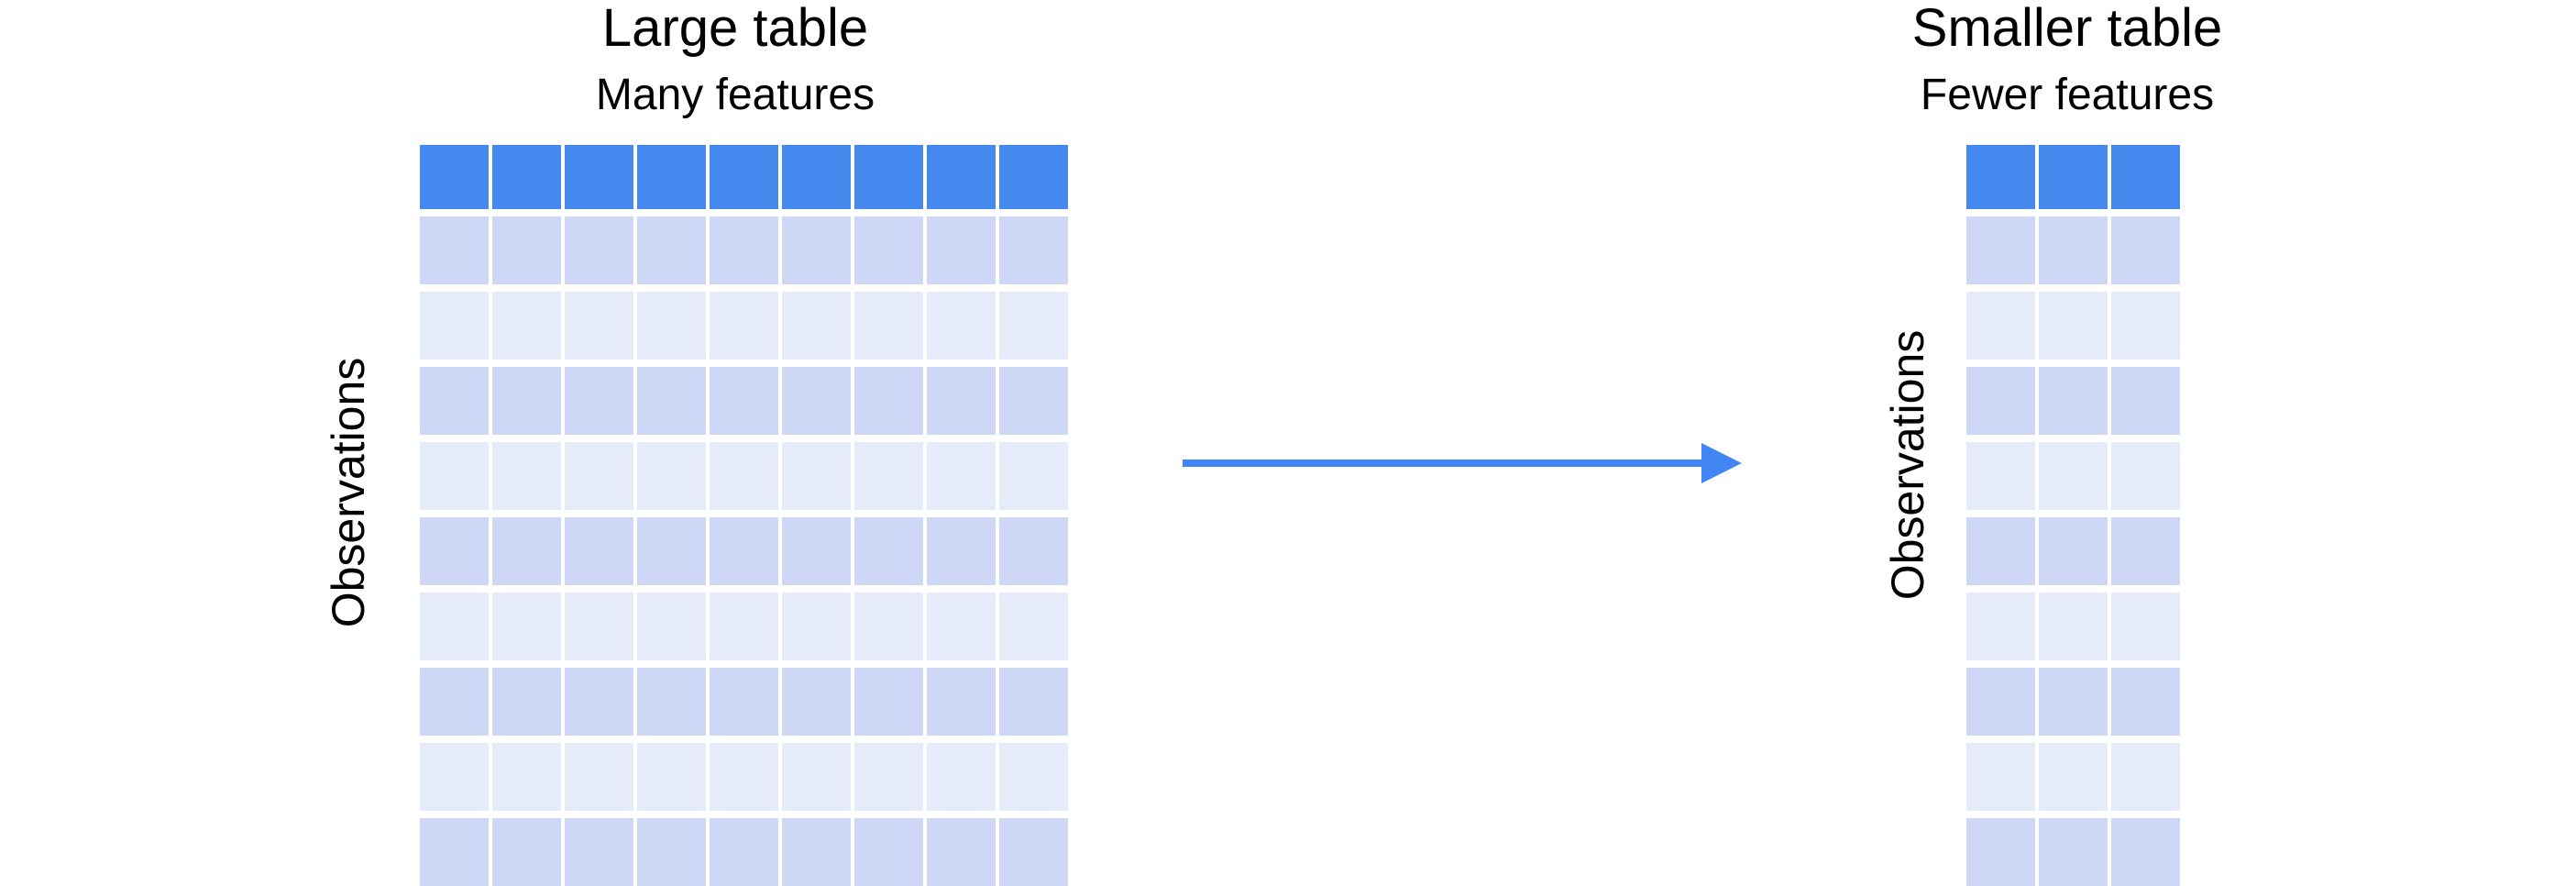 The image size is (2576, 886). I want to click on smaller-table-subtitle: Fewer features, so click(2067, 95).